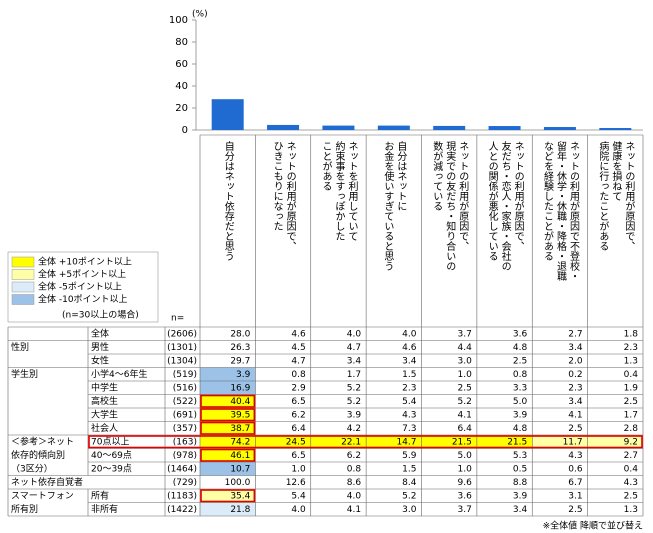  What do you see at coordinates (437, 175) in the screenshot?
I see `column-header: 数が減っている` at bounding box center [437, 175].